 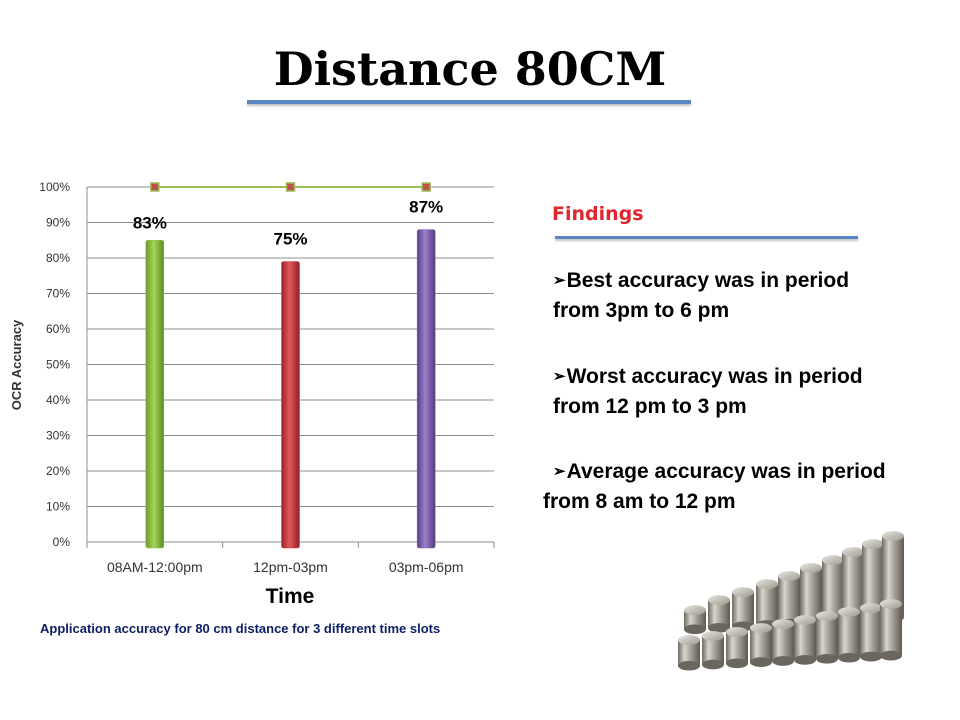 What do you see at coordinates (714, 376) in the screenshot?
I see `finding-worst-line1: Worst accuracy was in period` at bounding box center [714, 376].